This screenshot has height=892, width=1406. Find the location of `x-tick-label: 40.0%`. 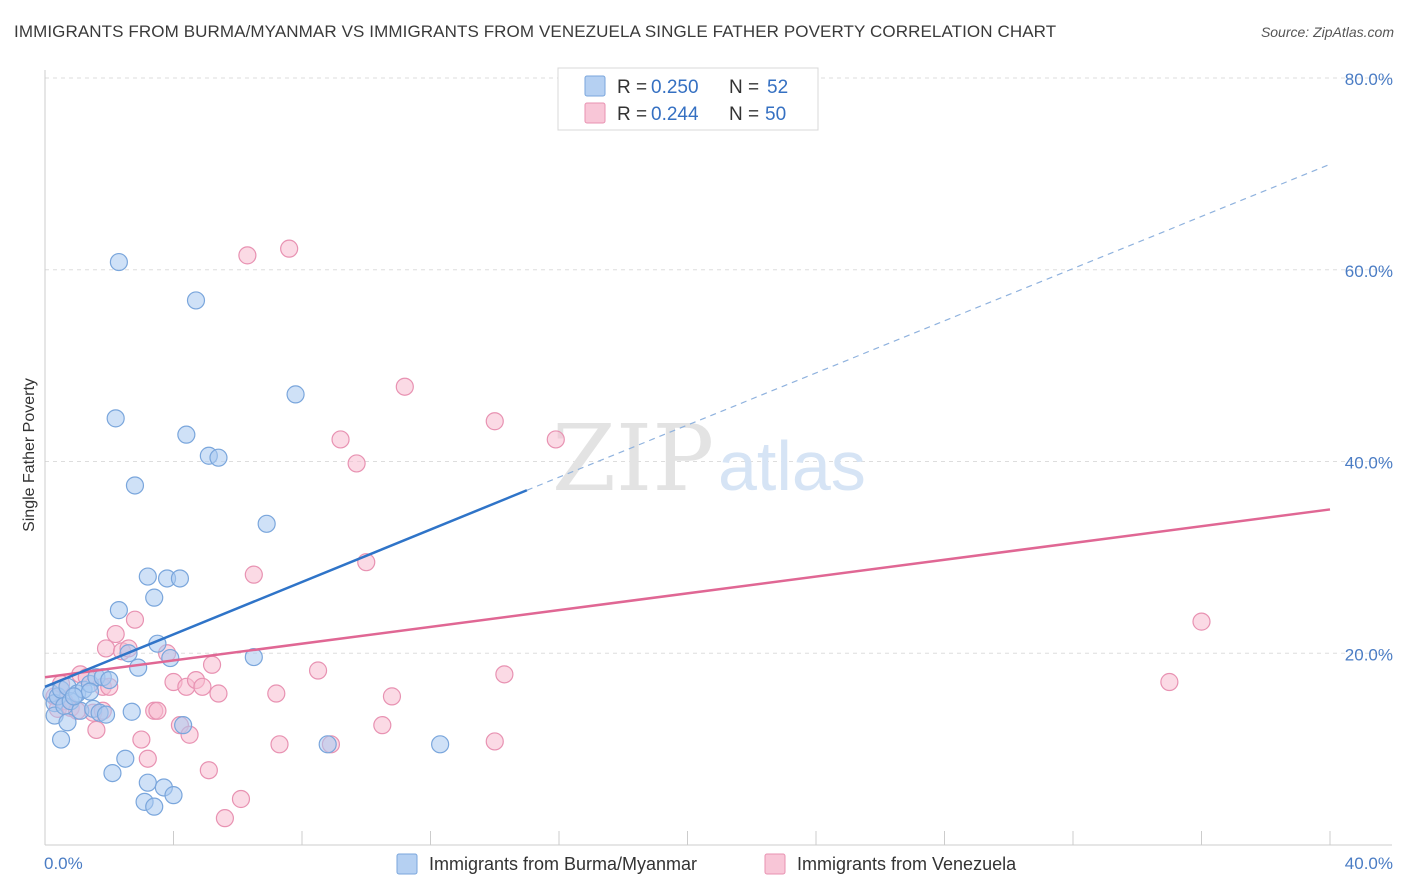

x-tick-label: 40.0% is located at coordinates (1369, 863).